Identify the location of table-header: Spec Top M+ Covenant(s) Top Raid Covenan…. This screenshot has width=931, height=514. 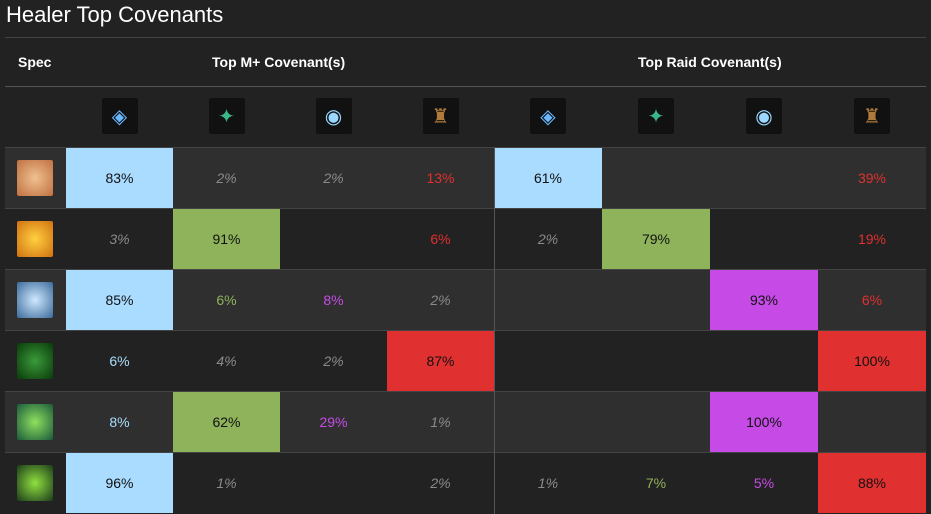
(465, 62).